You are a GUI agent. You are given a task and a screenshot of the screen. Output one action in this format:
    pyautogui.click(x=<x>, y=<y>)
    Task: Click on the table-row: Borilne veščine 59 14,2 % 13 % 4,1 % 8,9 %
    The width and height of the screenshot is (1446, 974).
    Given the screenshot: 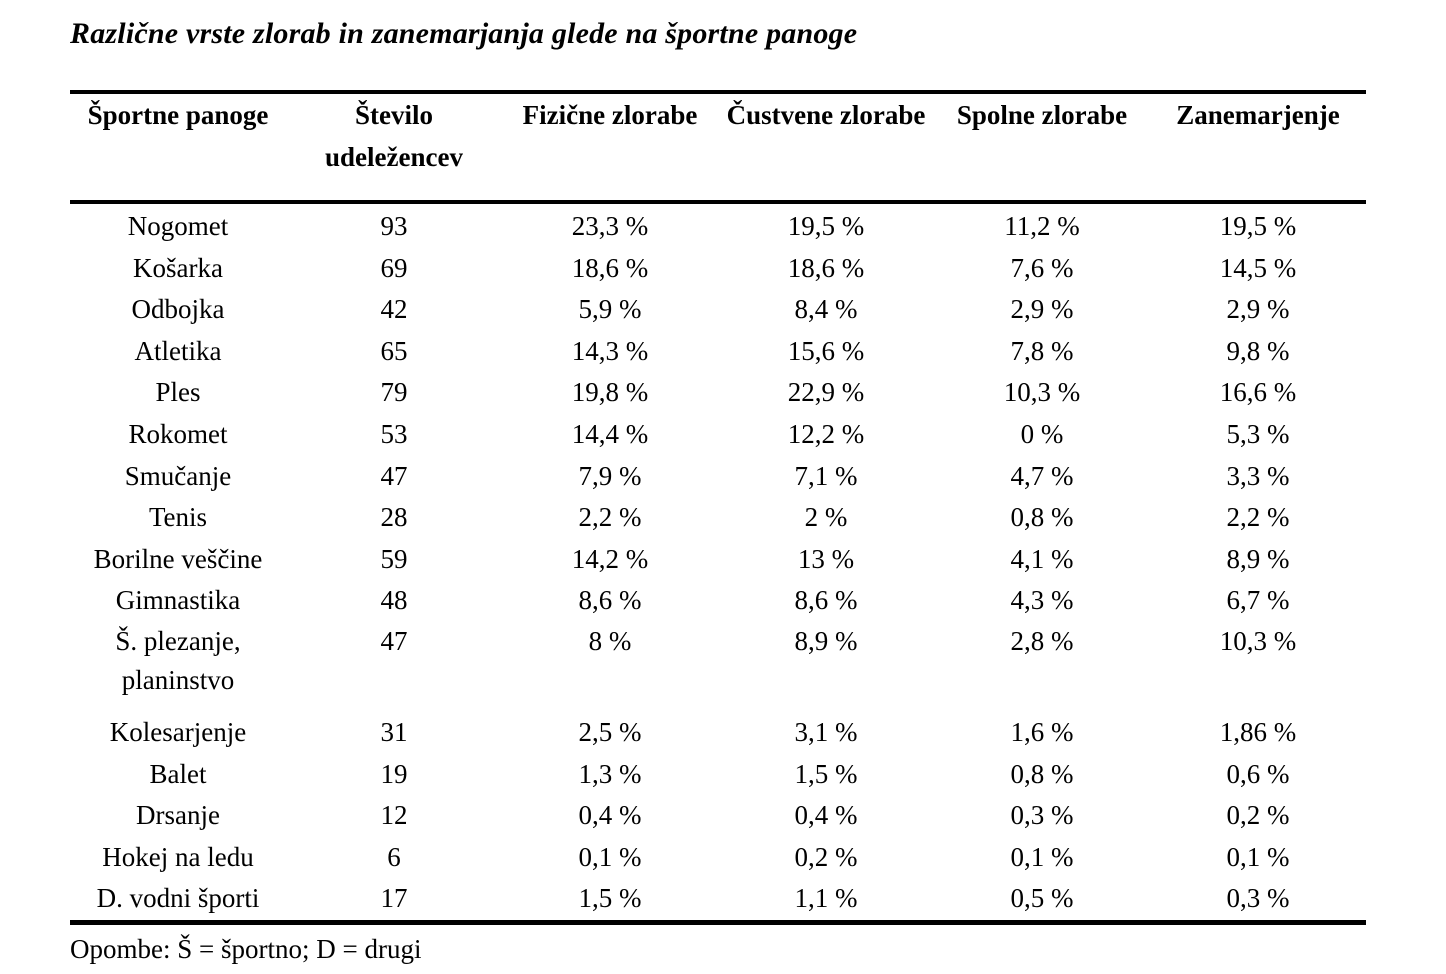 What is the action you would take?
    pyautogui.click(x=718, y=560)
    